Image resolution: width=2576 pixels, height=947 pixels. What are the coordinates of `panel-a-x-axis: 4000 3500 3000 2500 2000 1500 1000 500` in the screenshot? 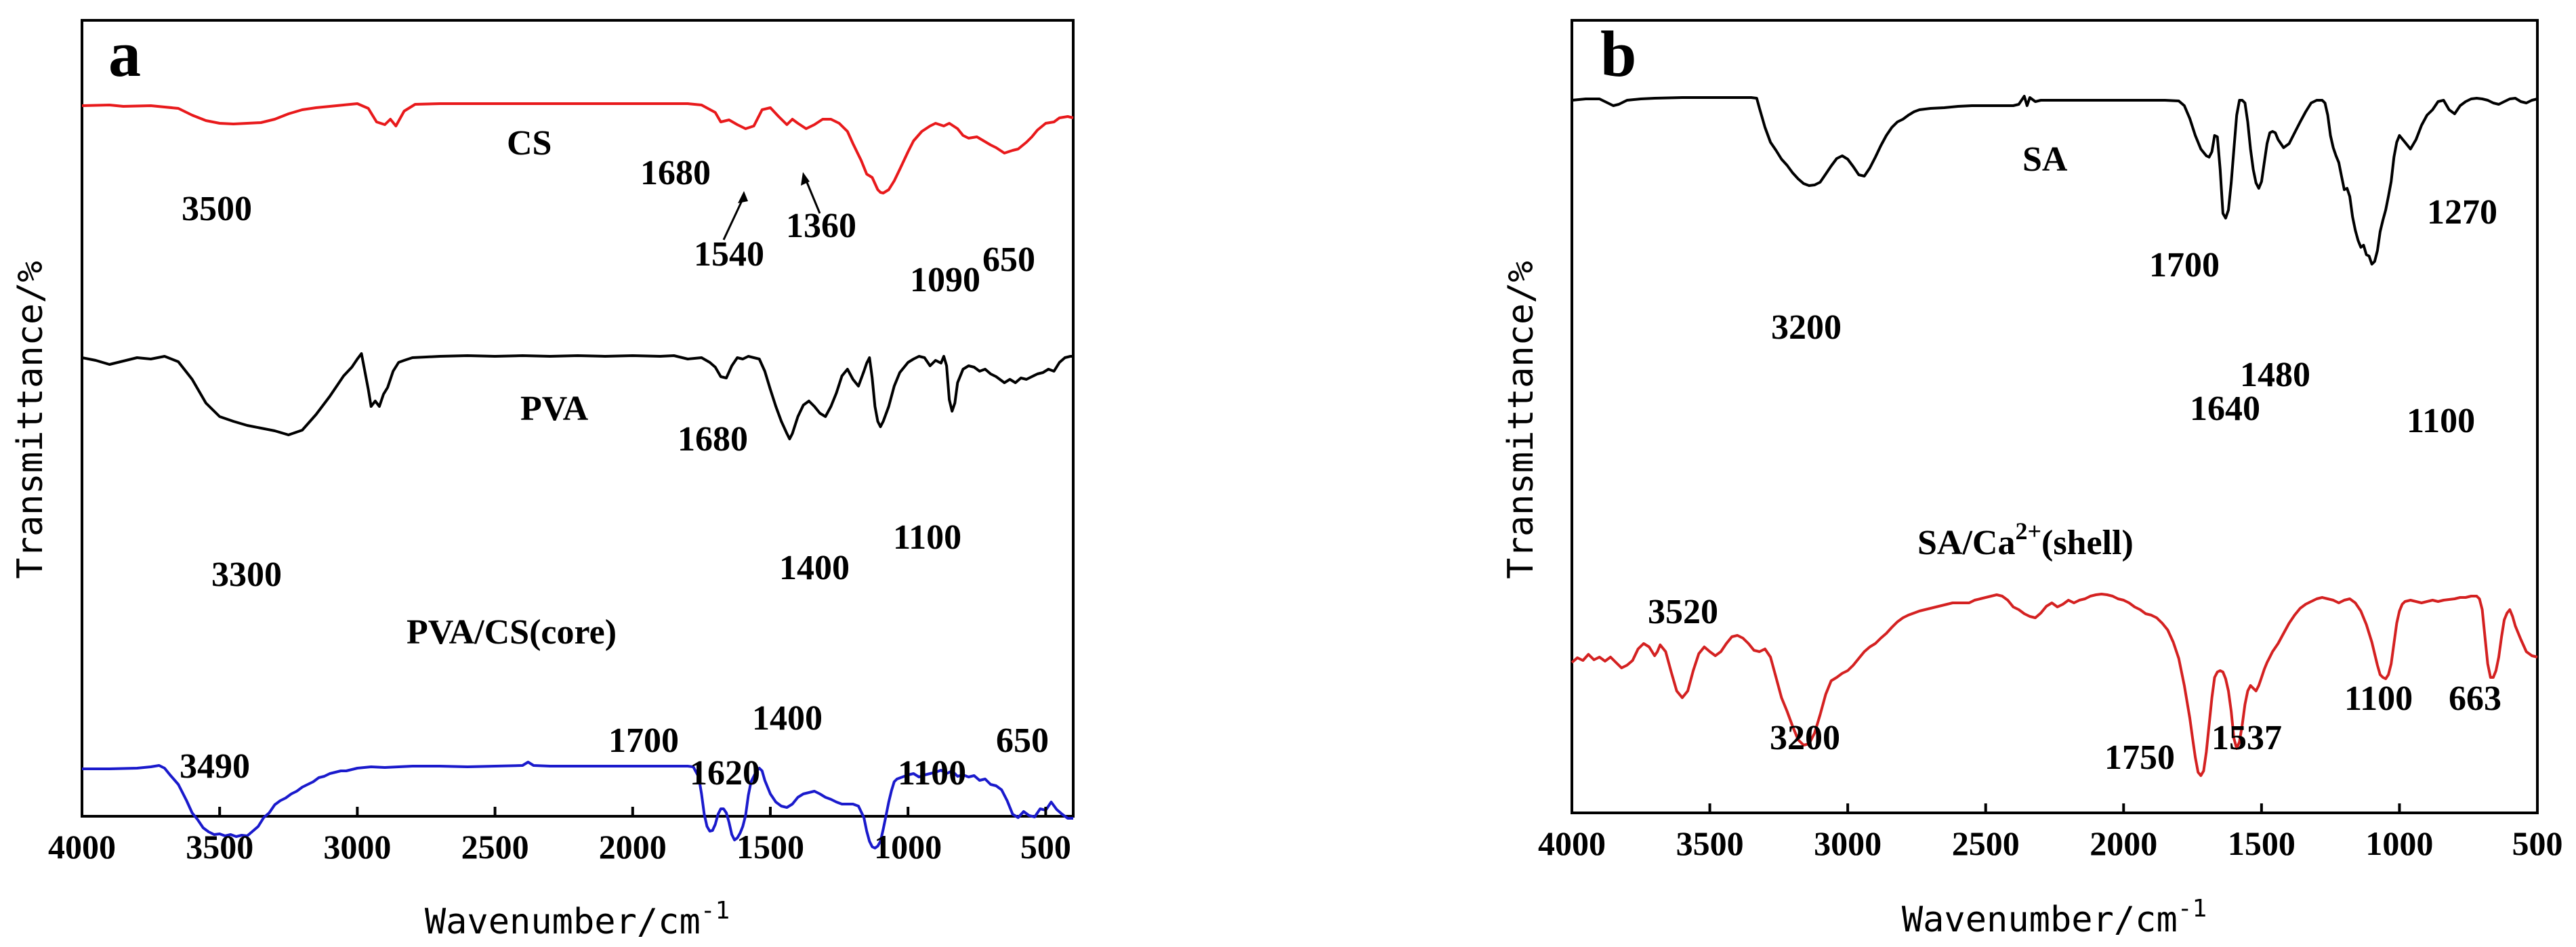 It's located at (559, 837).